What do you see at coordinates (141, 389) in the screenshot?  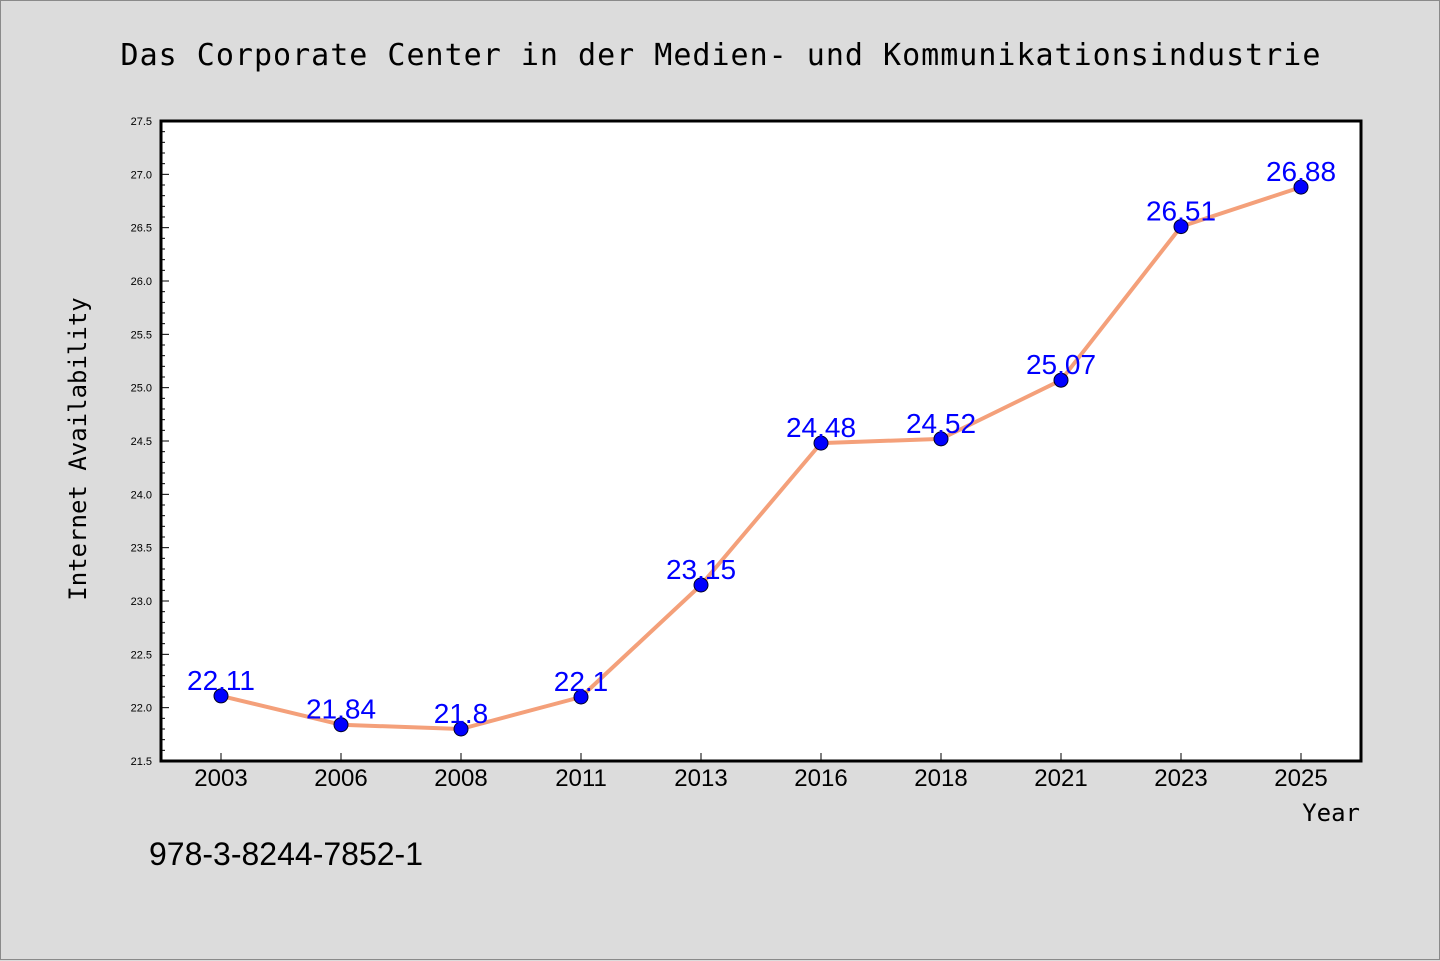 I see `y-tick-label: 25.0` at bounding box center [141, 389].